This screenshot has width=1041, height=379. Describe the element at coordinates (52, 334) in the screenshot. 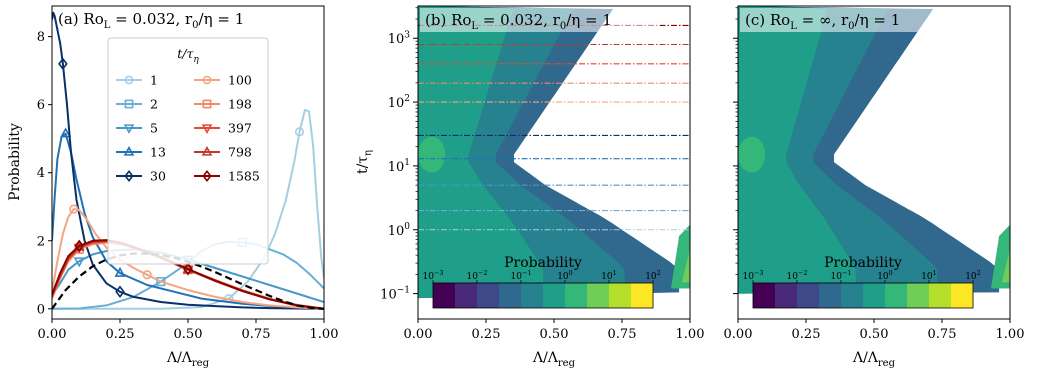

I see `panel-a-xtick-0.00: 0.00` at that location.